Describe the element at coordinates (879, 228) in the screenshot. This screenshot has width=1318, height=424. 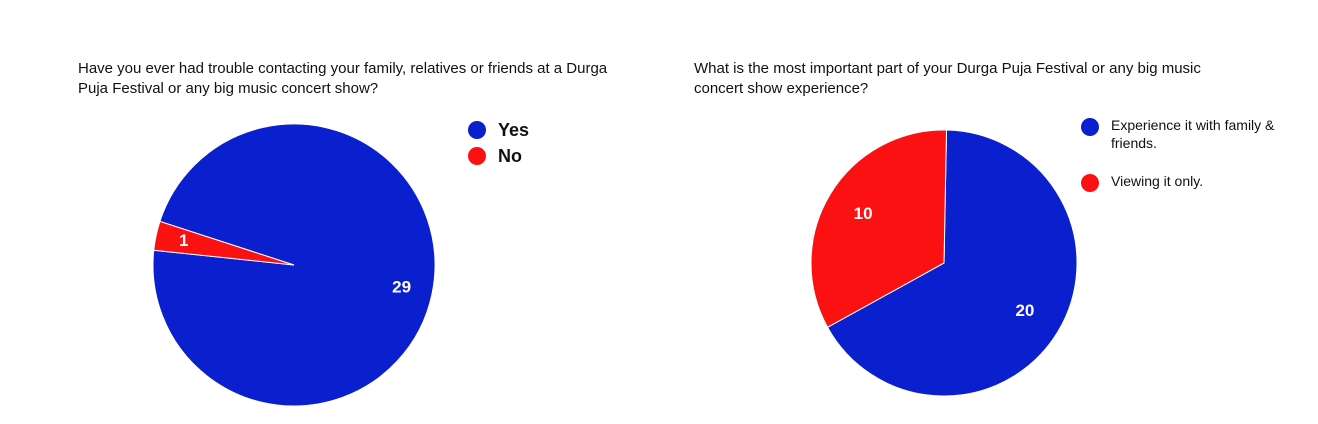
I see `pie-slice-viewing-it-only` at that location.